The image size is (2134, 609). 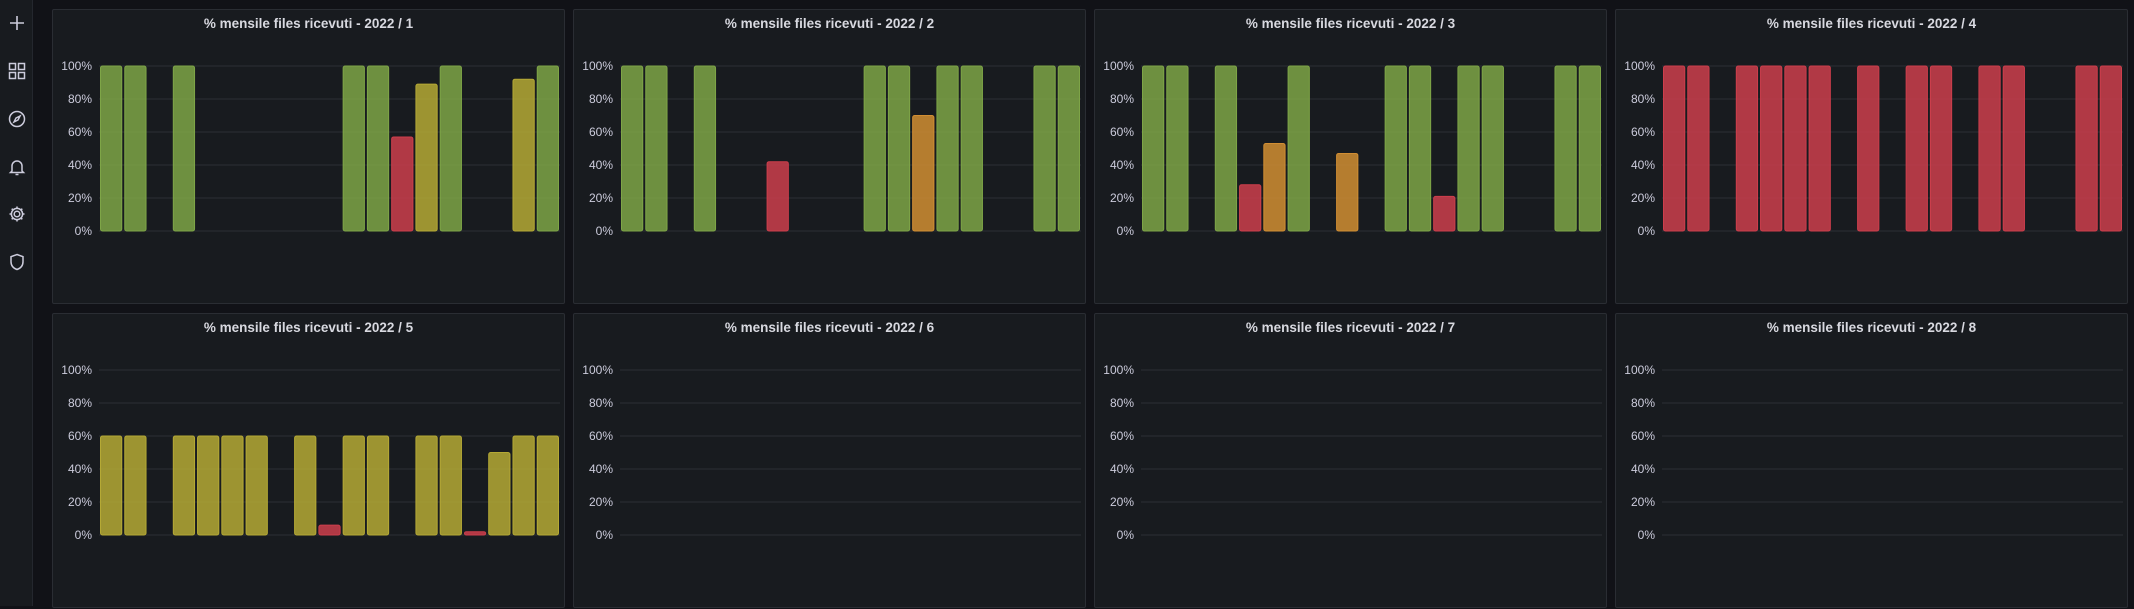 I want to click on panel-title: % mensile files ricevuti - 2022 / 6, so click(x=829, y=327).